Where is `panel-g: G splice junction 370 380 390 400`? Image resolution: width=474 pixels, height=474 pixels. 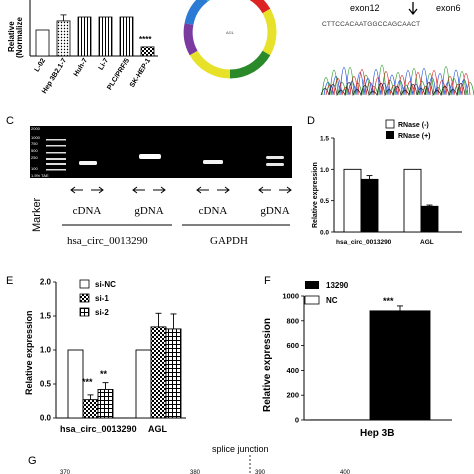 panel-g: G splice junction 370 380 390 400 is located at coordinates (189, 459).